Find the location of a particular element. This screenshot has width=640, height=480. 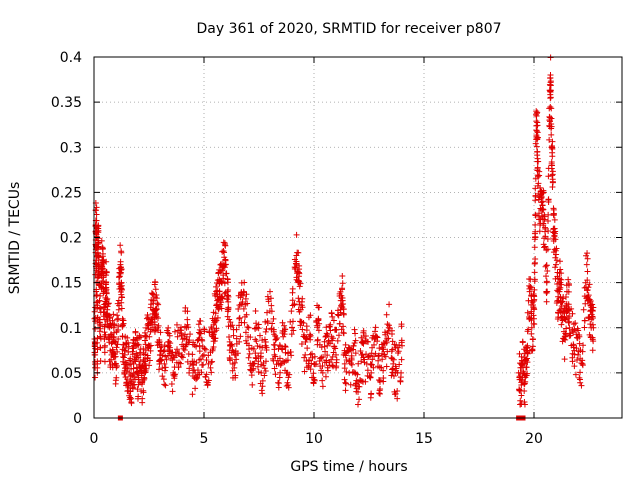

y-tick-label: 0.3 is located at coordinates (71, 148).